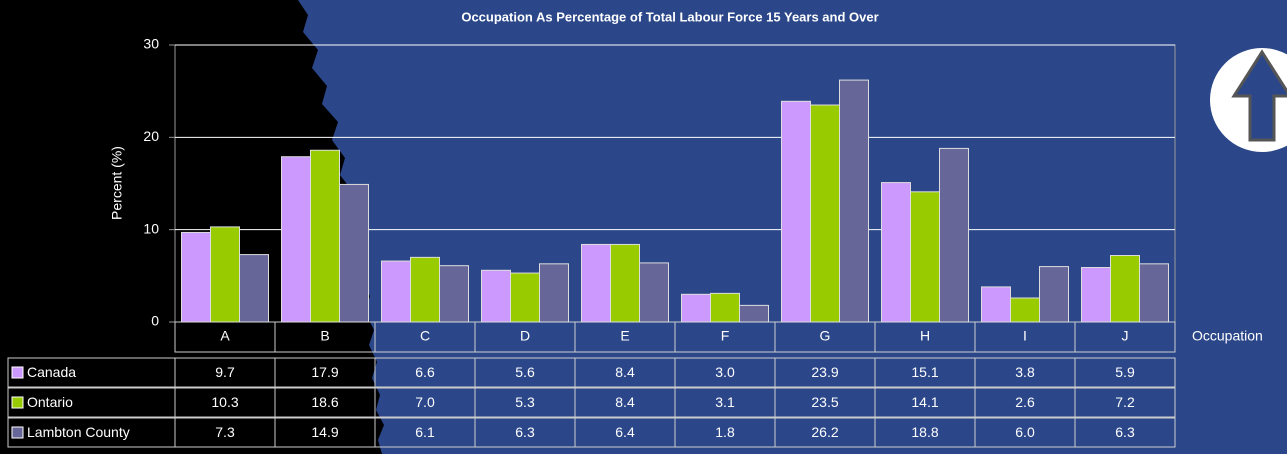 The height and width of the screenshot is (454, 1287). What do you see at coordinates (324, 372) in the screenshot?
I see `table-value: 17.9` at bounding box center [324, 372].